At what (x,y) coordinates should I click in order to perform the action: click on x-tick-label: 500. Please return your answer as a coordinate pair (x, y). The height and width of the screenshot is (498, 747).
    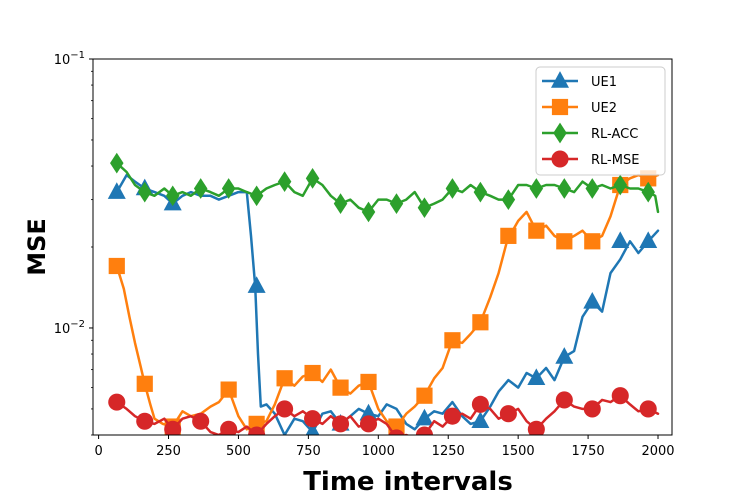
    Looking at the image, I should click on (238, 451).